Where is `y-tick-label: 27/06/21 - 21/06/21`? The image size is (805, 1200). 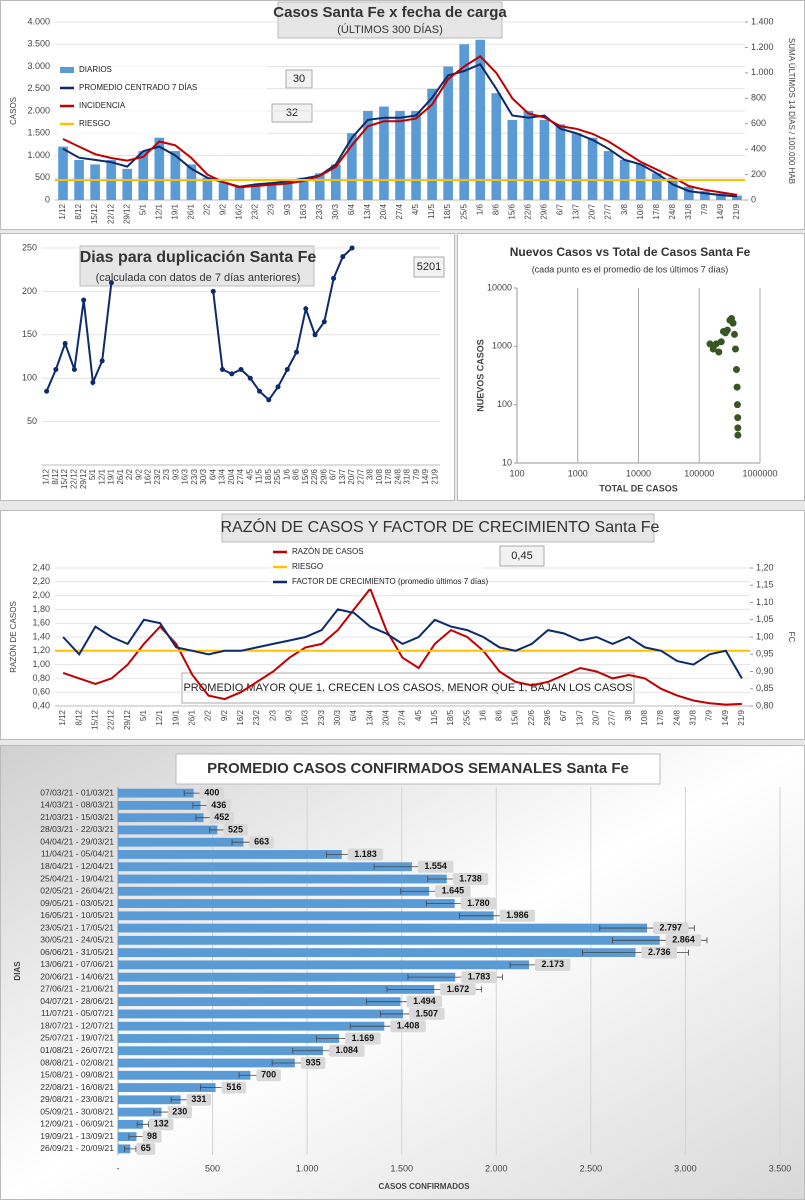 y-tick-label: 27/06/21 - 21/06/21 is located at coordinates (77, 989).